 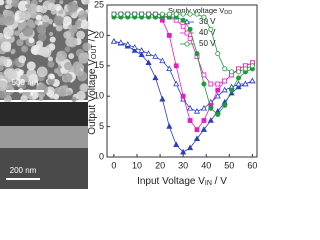 I want to click on legend-title-sub: DD, so click(x=228, y=13).